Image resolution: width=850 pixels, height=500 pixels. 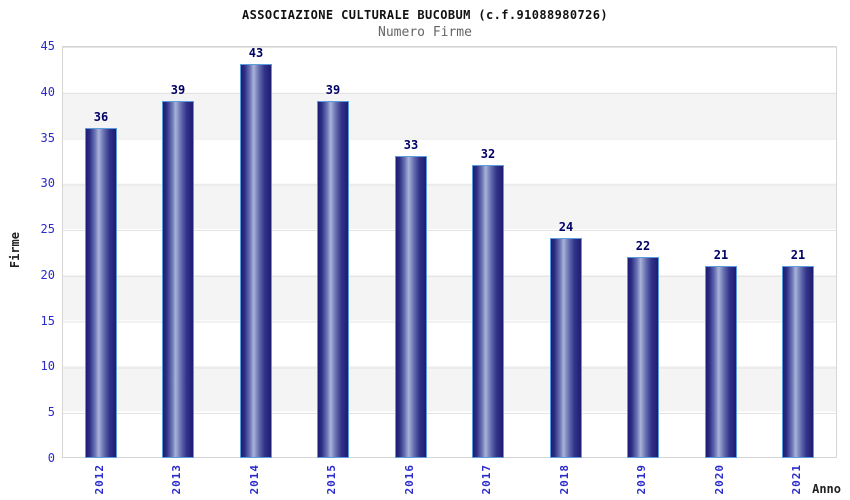 What do you see at coordinates (566, 348) in the screenshot?
I see `bar-2018` at bounding box center [566, 348].